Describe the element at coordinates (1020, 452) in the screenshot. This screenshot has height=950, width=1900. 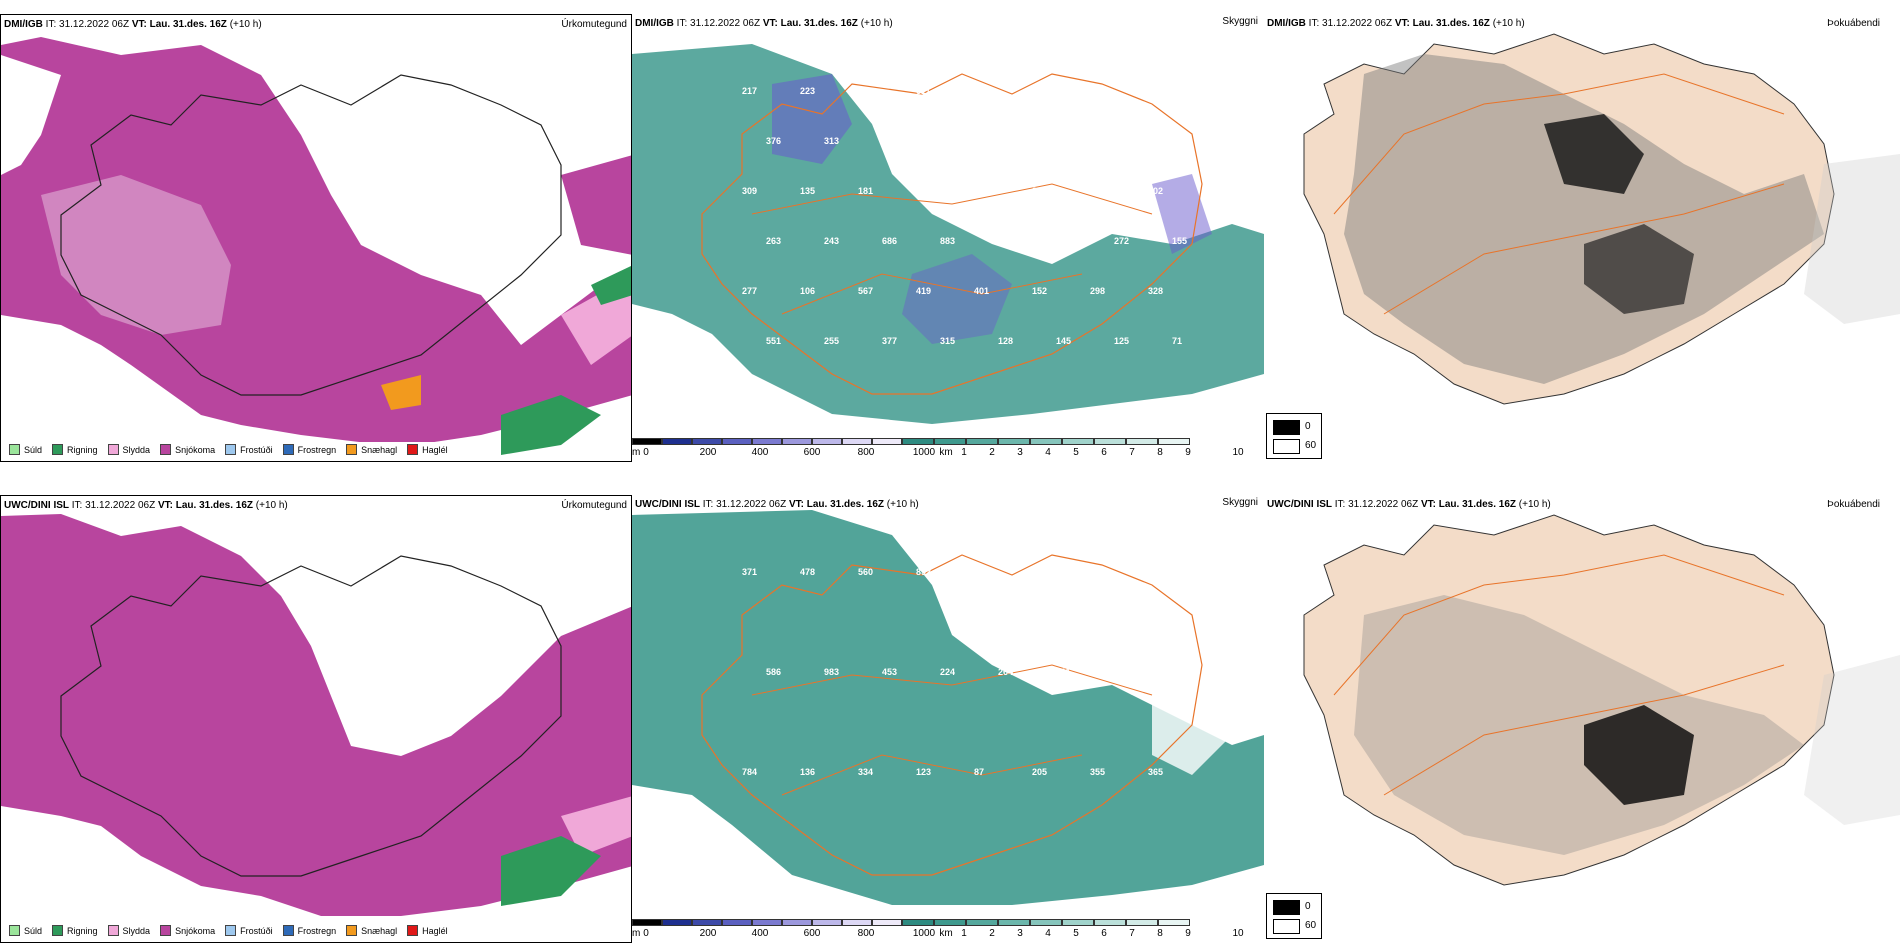
I see `vis-km-tick: 3` at that location.